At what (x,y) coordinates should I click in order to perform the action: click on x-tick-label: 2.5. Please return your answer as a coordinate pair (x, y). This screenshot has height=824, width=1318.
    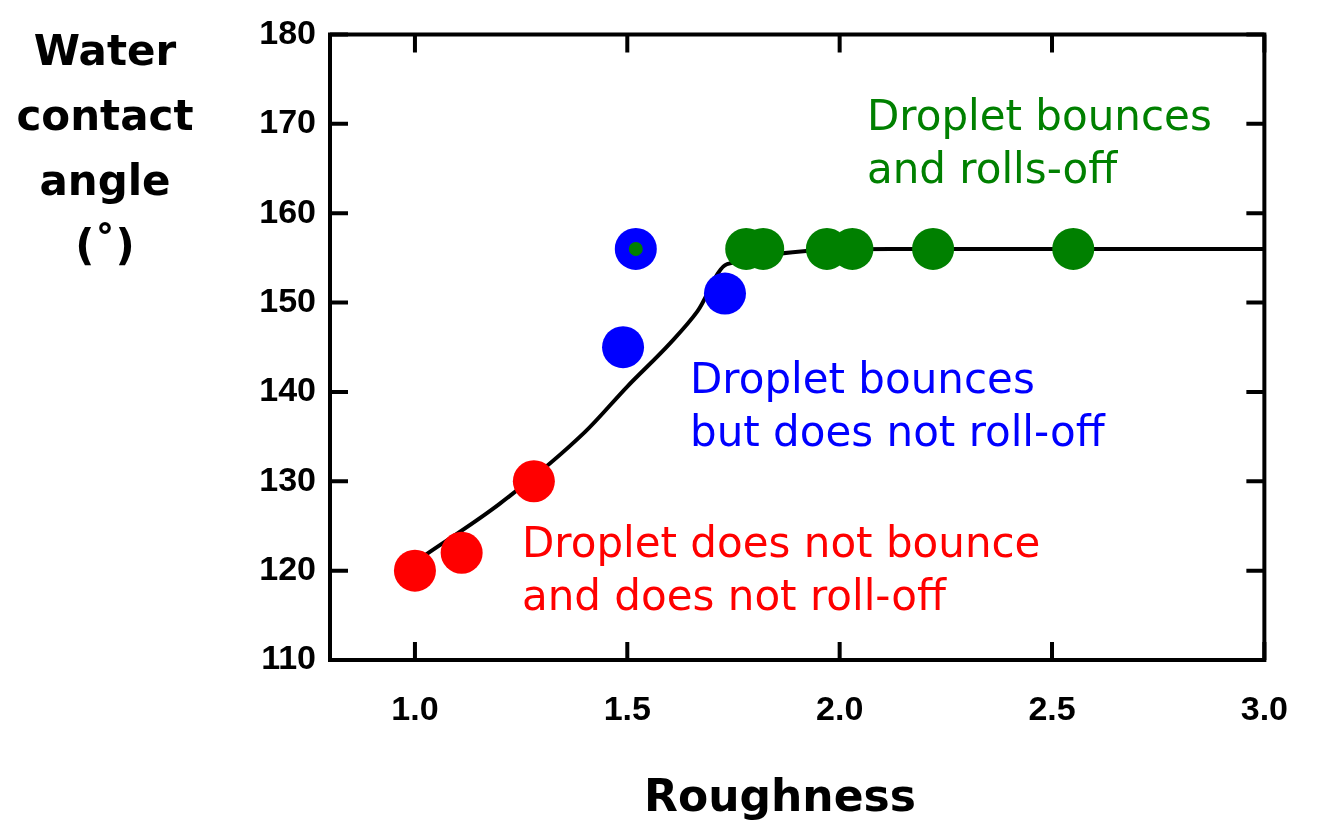
    Looking at the image, I should click on (1052, 707).